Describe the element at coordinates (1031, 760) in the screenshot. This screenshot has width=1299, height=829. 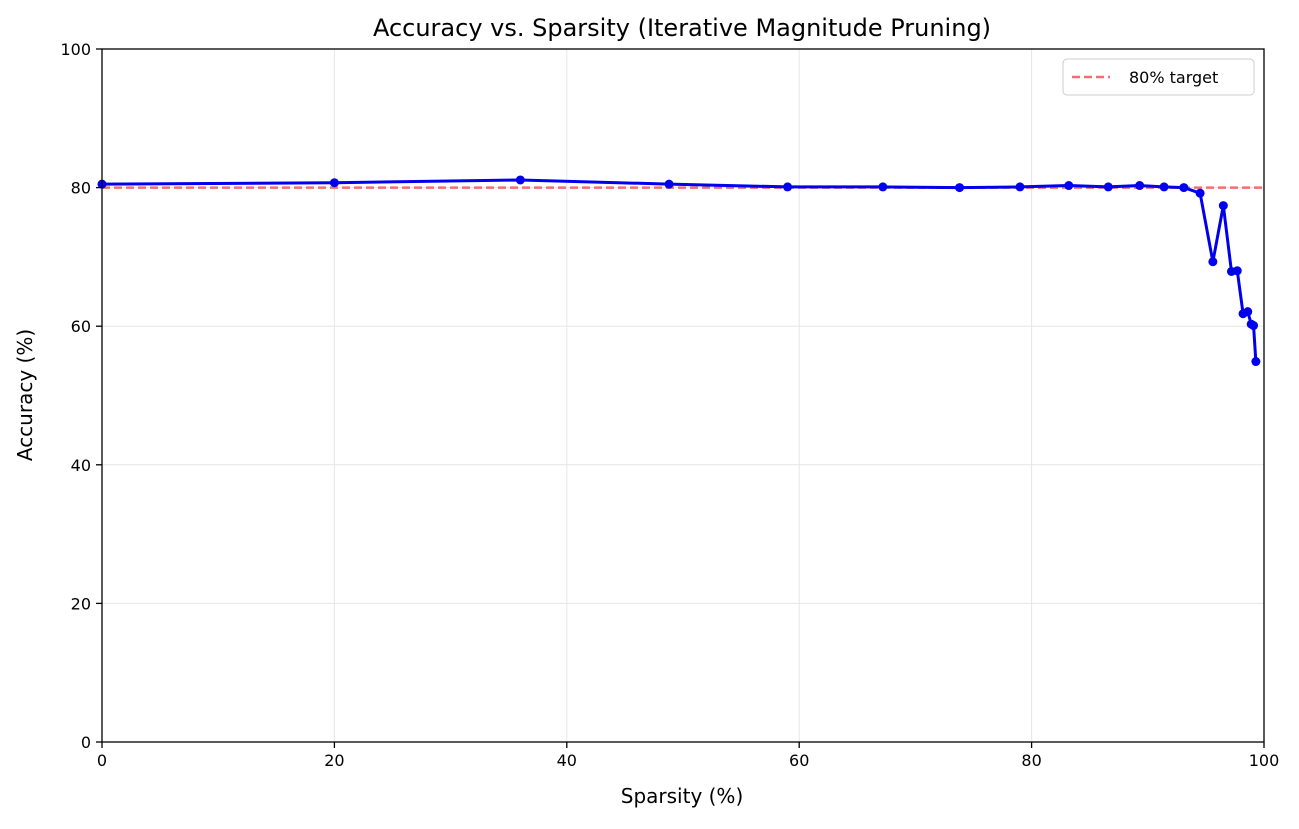
I see `x-tick-label: 80` at that location.